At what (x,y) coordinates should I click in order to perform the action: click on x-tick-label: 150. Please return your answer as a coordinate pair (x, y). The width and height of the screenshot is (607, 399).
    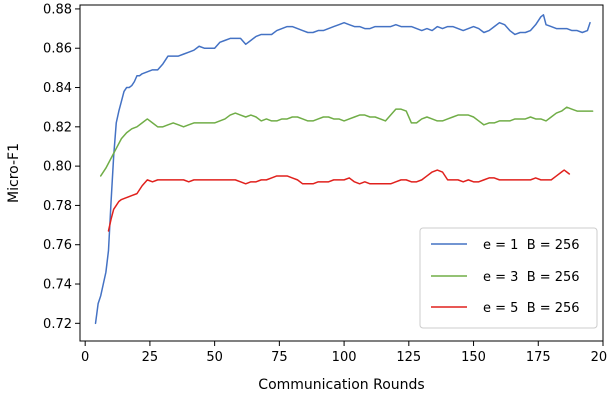
    Looking at the image, I should click on (473, 357).